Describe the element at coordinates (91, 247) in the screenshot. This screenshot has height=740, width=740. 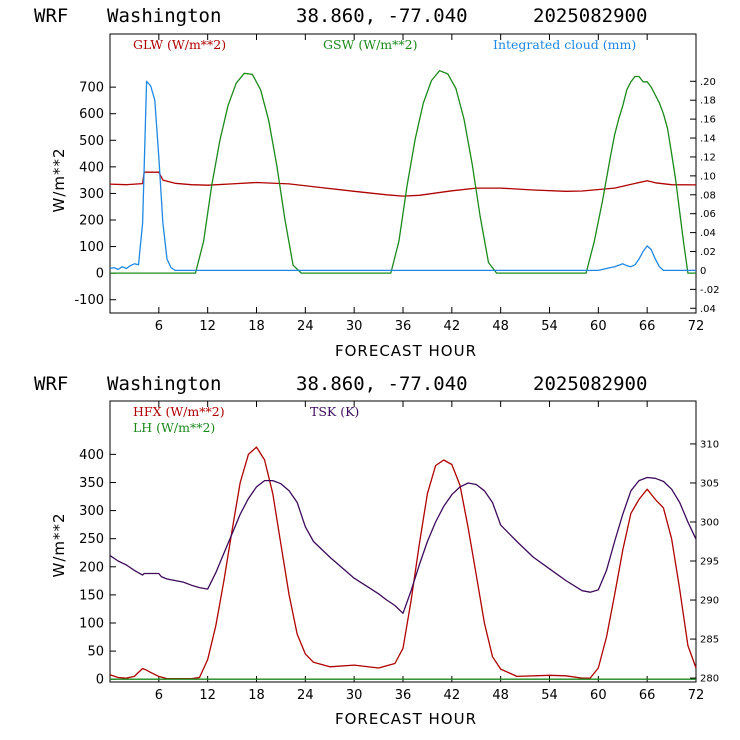
I see `panel1-ytick-label: 100` at that location.